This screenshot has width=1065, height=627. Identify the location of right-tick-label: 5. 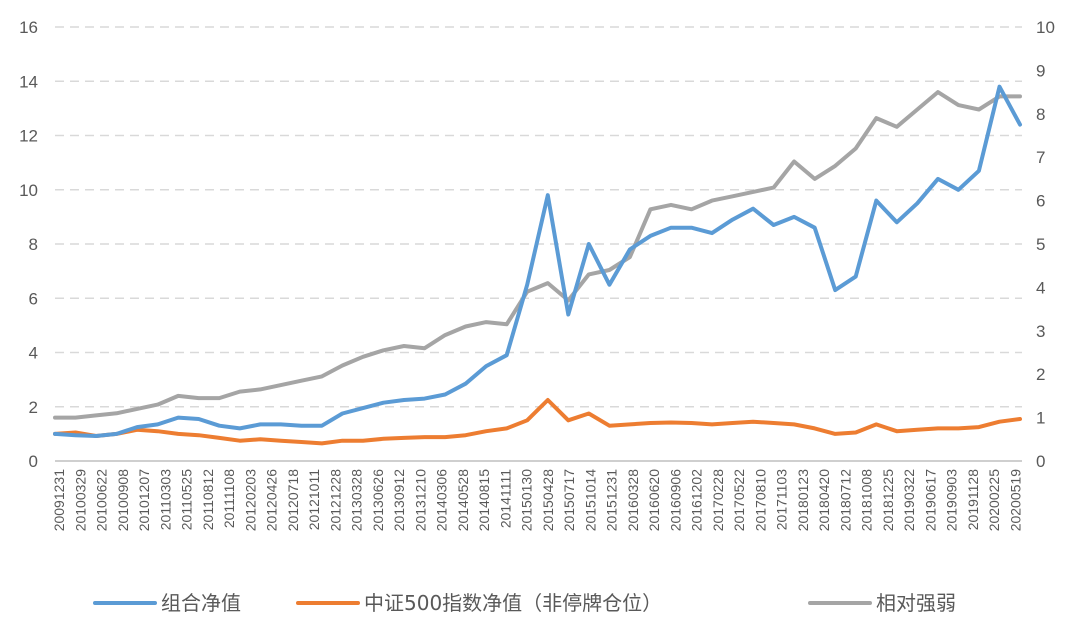
(1040, 244).